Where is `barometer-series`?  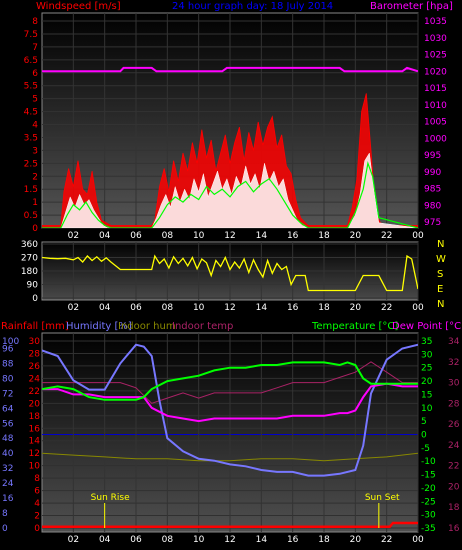
barometer-series is located at coordinates (230, 69).